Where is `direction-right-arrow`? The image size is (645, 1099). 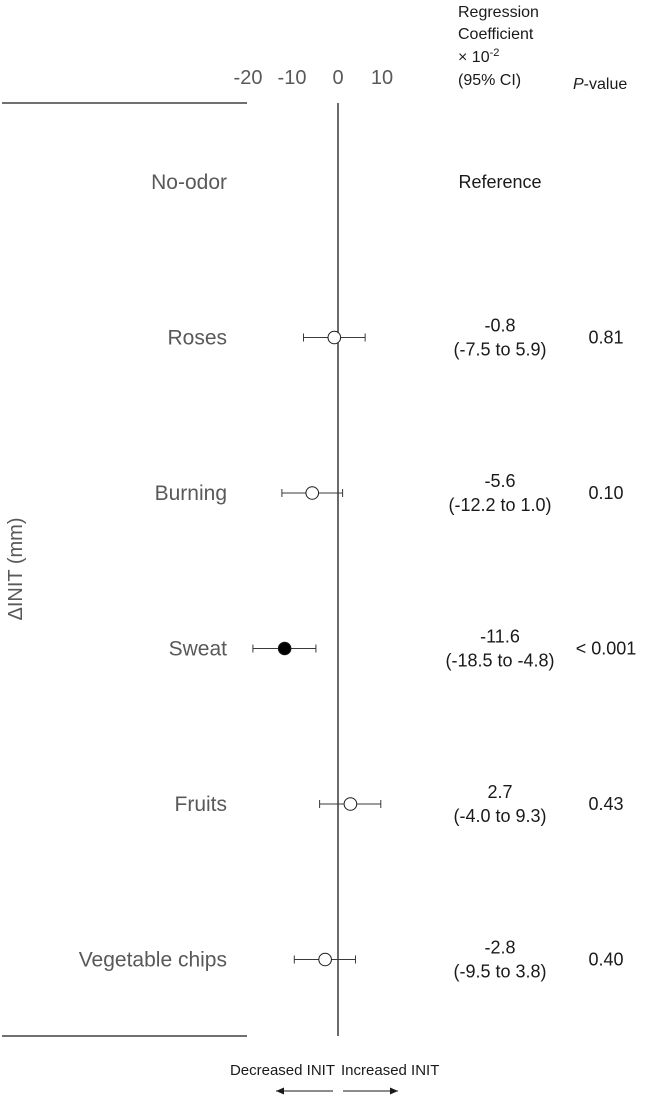 direction-right-arrow is located at coordinates (370, 1091).